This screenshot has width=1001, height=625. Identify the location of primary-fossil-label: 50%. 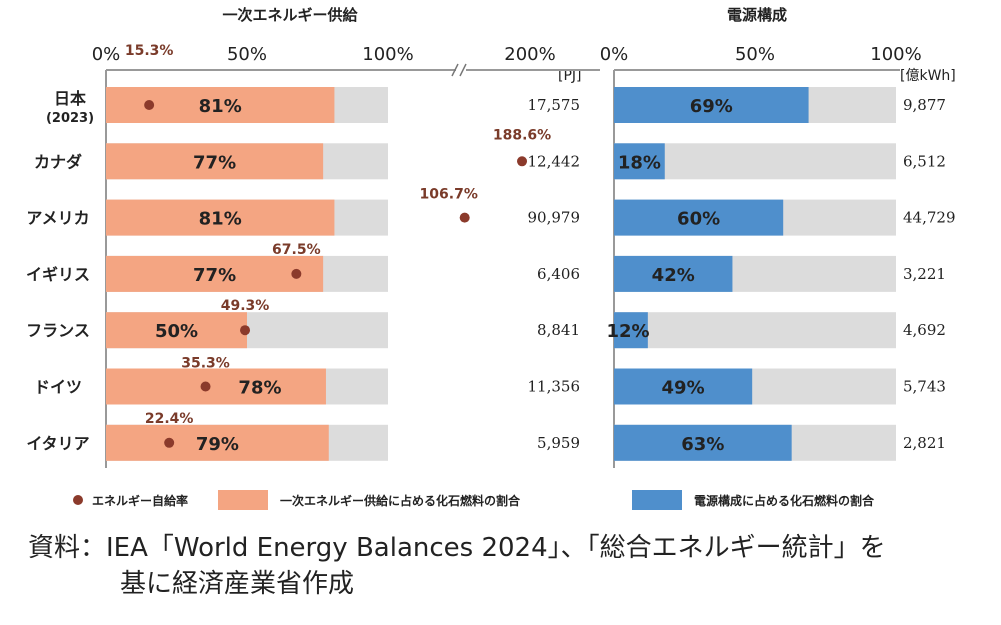
(176, 331).